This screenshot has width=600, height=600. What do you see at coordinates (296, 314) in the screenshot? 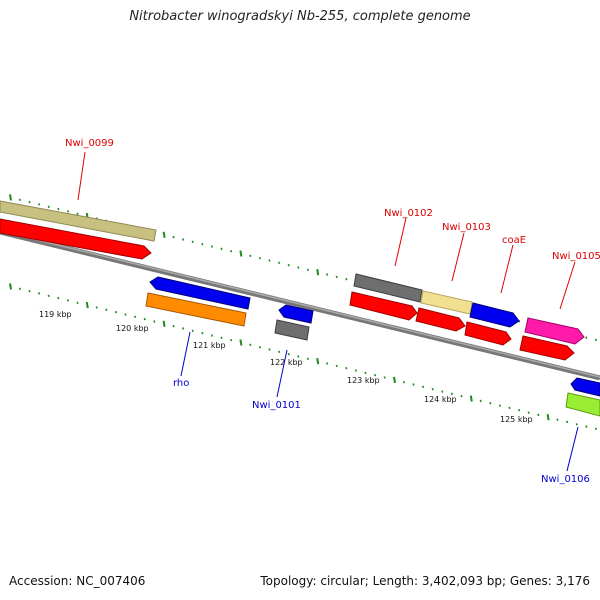
I see `gene-blue-small` at bounding box center [296, 314].